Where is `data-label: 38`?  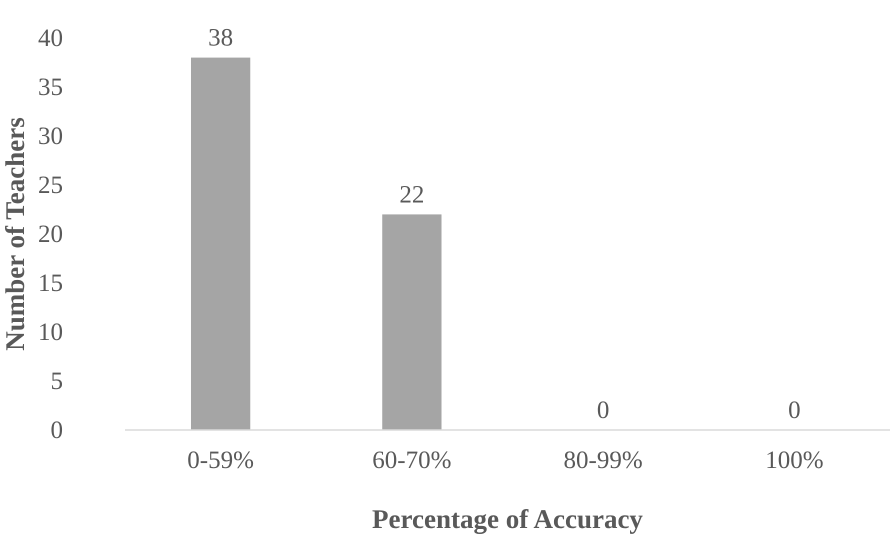 data-label: 38 is located at coordinates (221, 38).